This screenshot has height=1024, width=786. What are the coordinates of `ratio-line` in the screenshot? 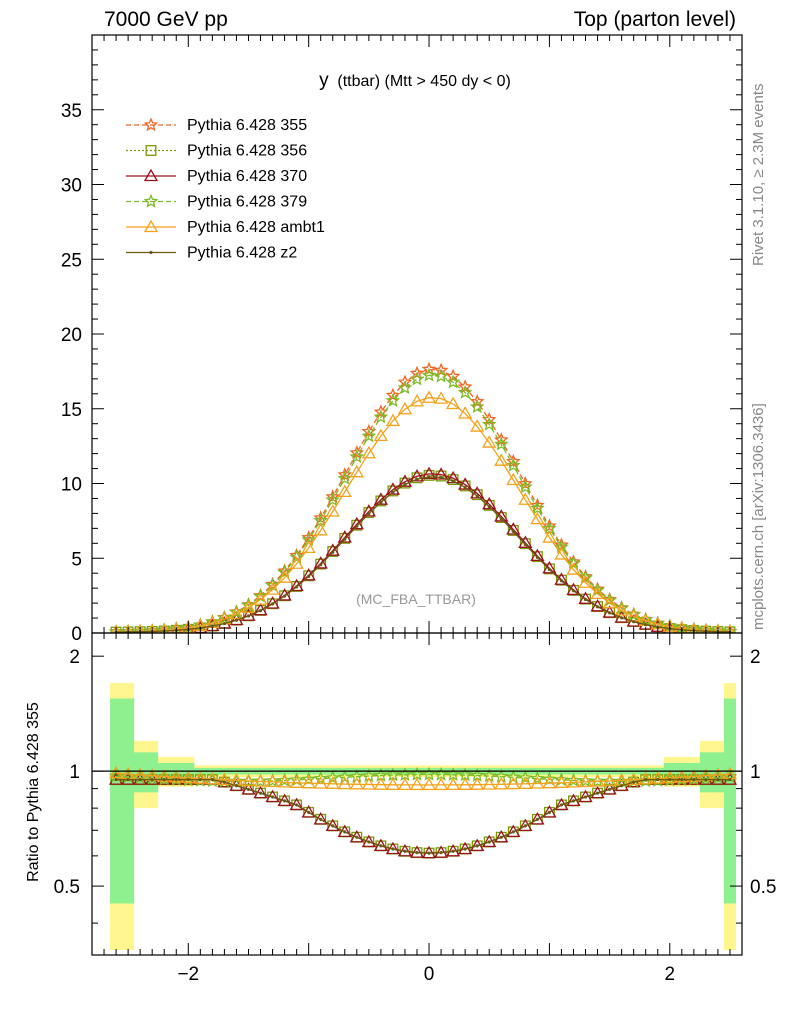 It's located at (423, 816).